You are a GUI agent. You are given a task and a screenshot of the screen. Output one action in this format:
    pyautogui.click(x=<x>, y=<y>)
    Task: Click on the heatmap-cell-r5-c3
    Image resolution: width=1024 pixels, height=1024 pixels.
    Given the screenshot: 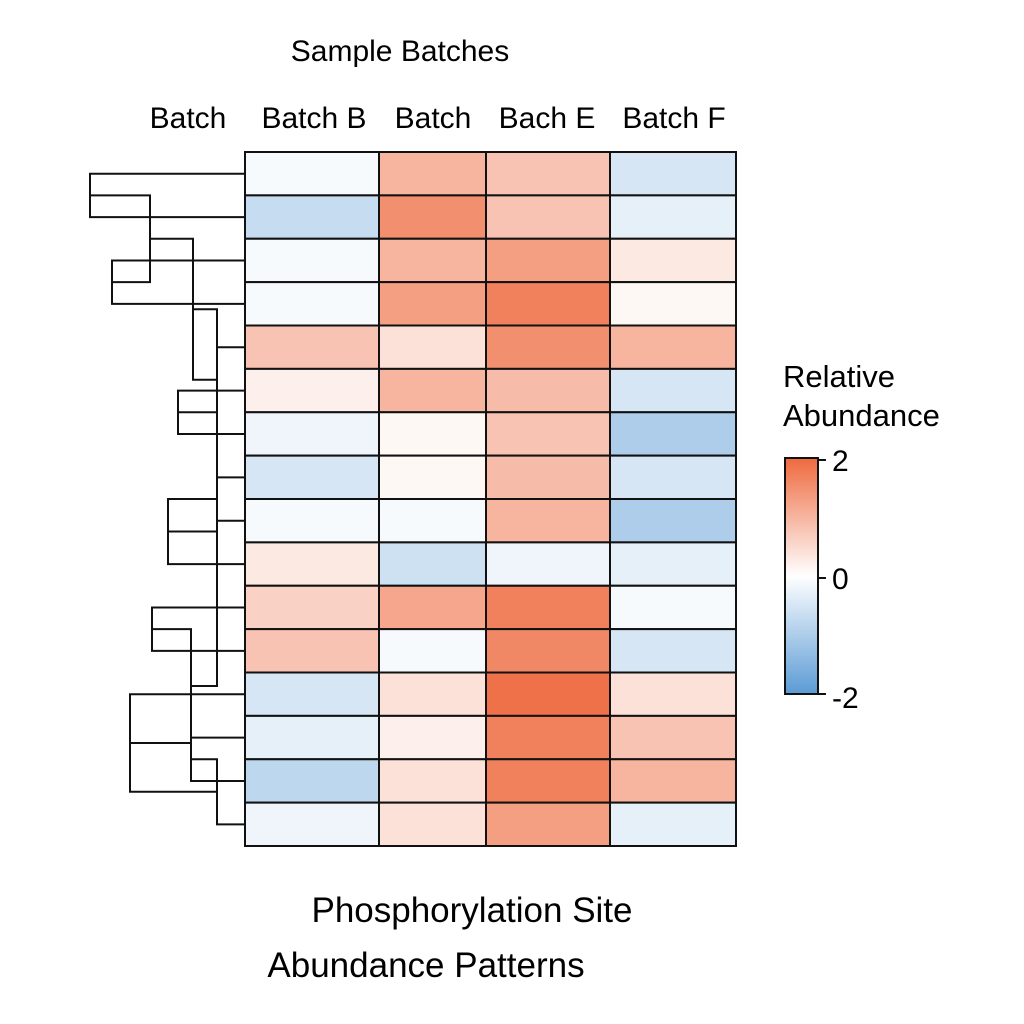 What is the action you would take?
    pyautogui.click(x=548, y=347)
    